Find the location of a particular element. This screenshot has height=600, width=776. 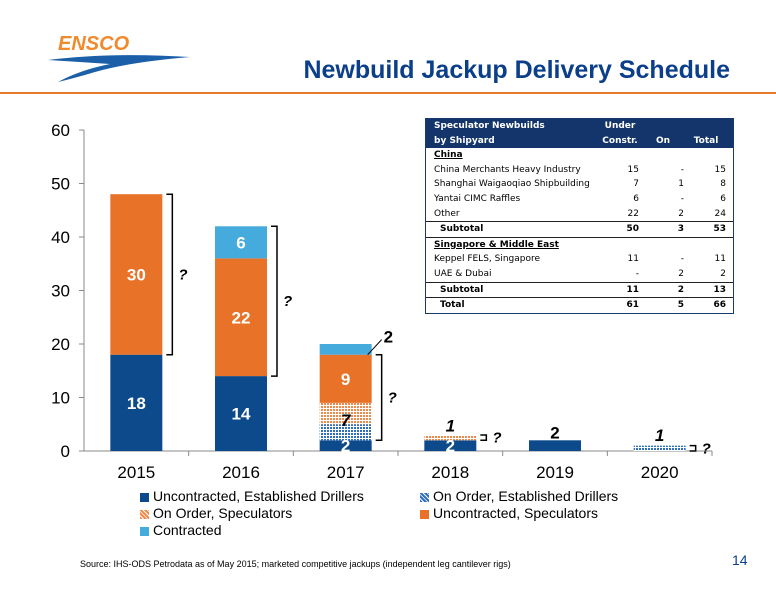

table-cell: 24 is located at coordinates (720, 213).